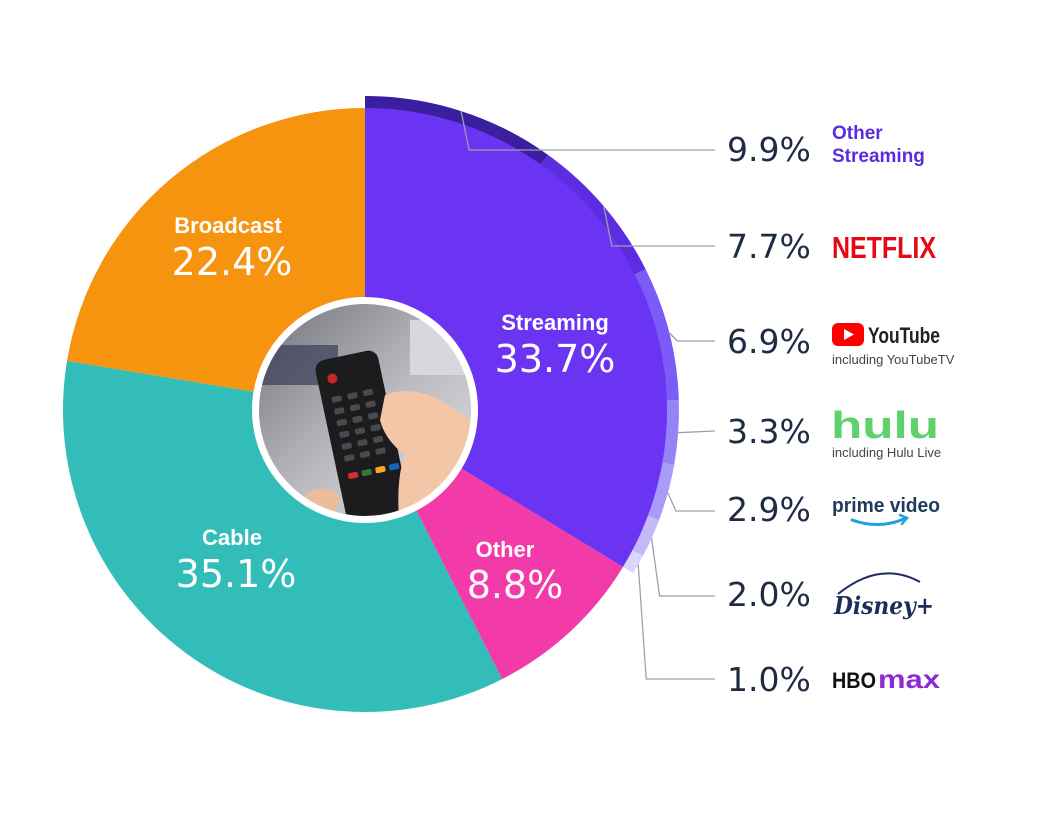 The image size is (1040, 820). I want to click on ring-segment-hbo-max, so click(632, 561).